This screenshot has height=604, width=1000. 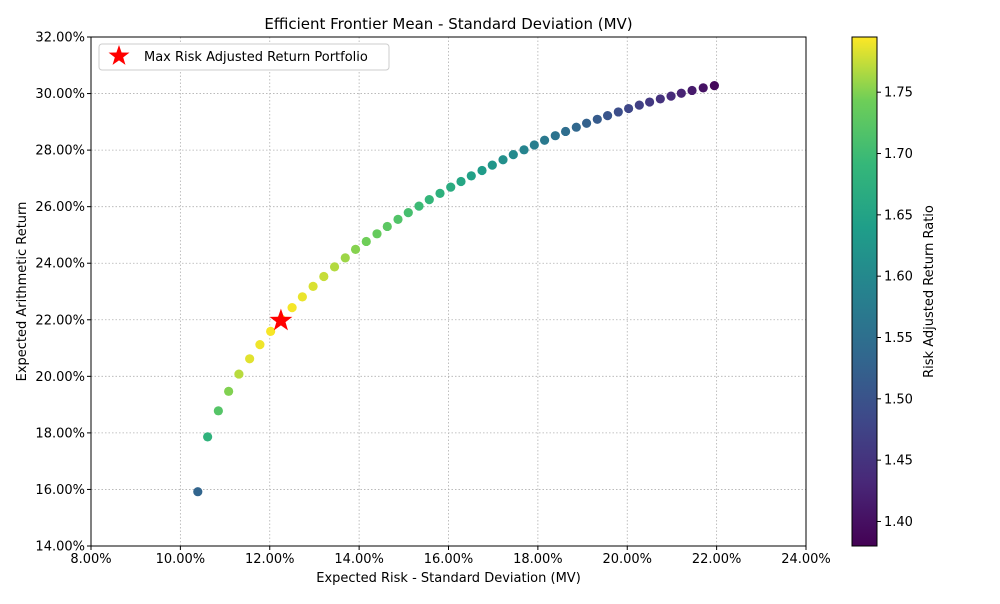 What do you see at coordinates (60, 490) in the screenshot?
I see `y-tick-label: 16.00%` at bounding box center [60, 490].